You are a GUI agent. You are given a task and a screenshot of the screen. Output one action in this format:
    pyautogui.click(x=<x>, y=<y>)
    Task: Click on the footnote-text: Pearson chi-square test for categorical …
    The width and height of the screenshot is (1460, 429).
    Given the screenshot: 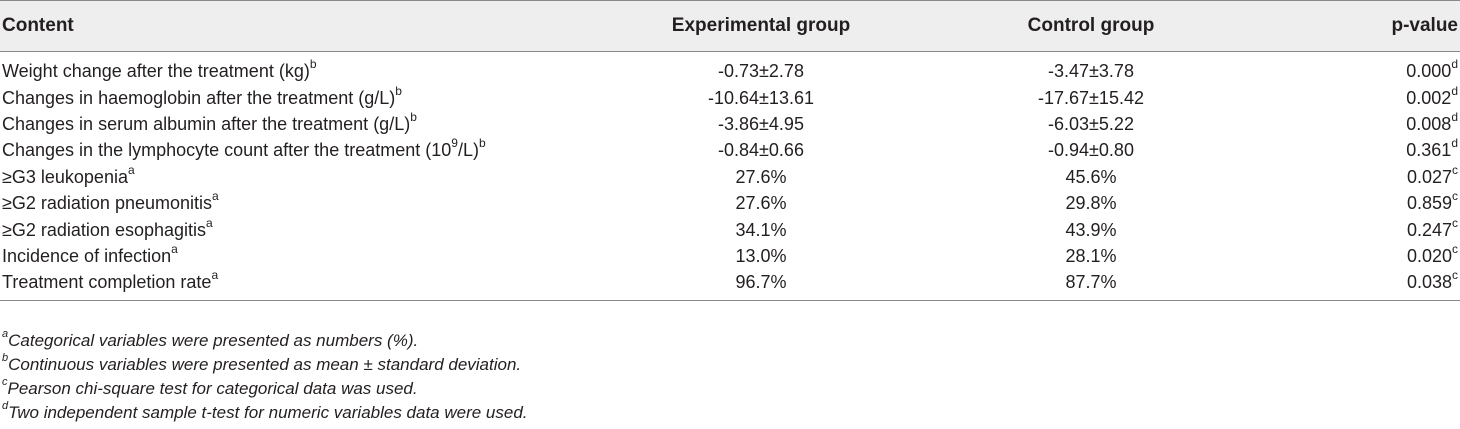 What is the action you would take?
    pyautogui.click(x=212, y=388)
    